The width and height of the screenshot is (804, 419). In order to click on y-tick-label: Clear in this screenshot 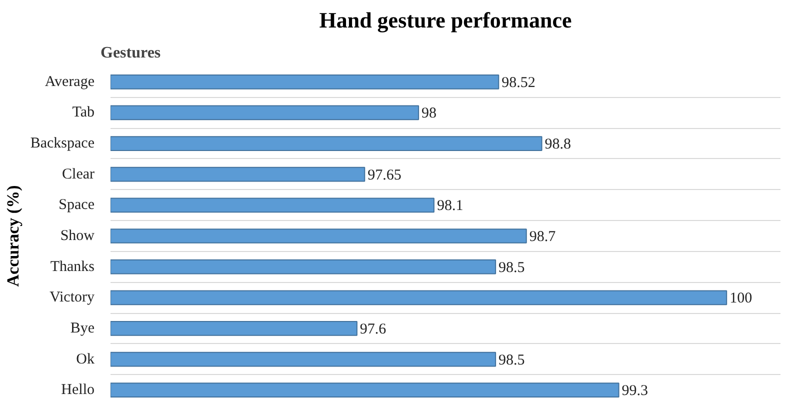, I will do `click(78, 174)`.